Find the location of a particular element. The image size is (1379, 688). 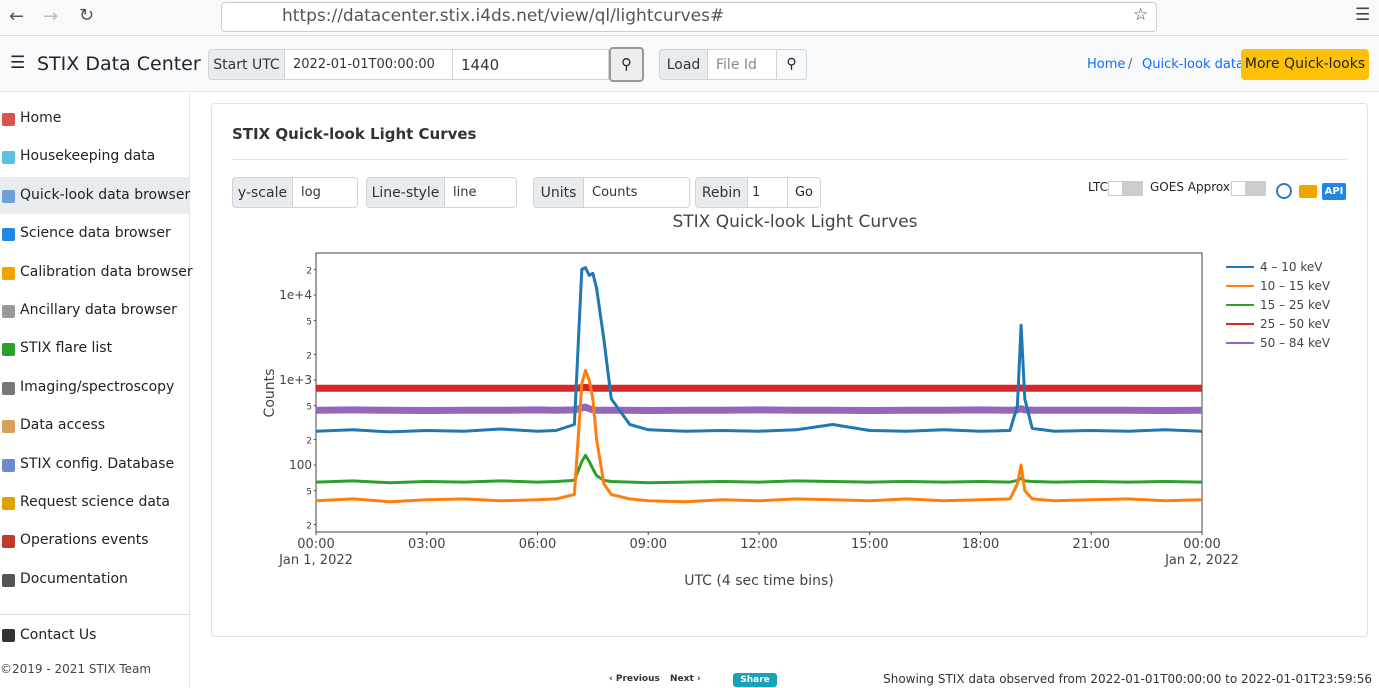

sidebar-link: Calibration data browser is located at coordinates (106, 271).